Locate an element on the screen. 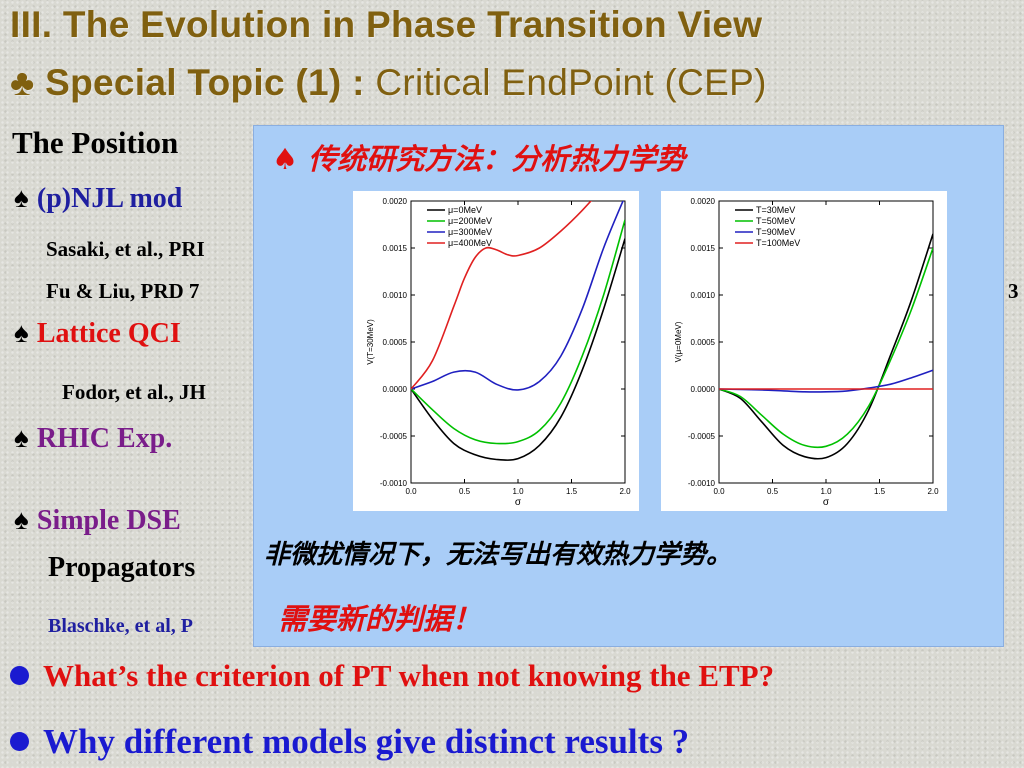 The height and width of the screenshot is (768, 1024). ref-fu-liu: Fu & Liu, PRD 7 is located at coordinates (123, 291).